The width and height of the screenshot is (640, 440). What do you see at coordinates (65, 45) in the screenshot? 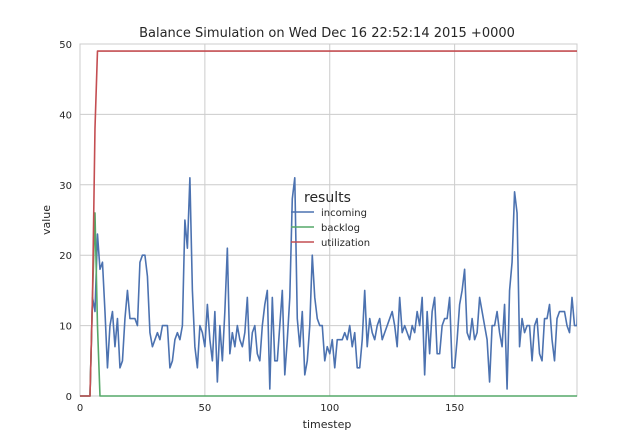
I see `y-tick-label: 50` at bounding box center [65, 45].